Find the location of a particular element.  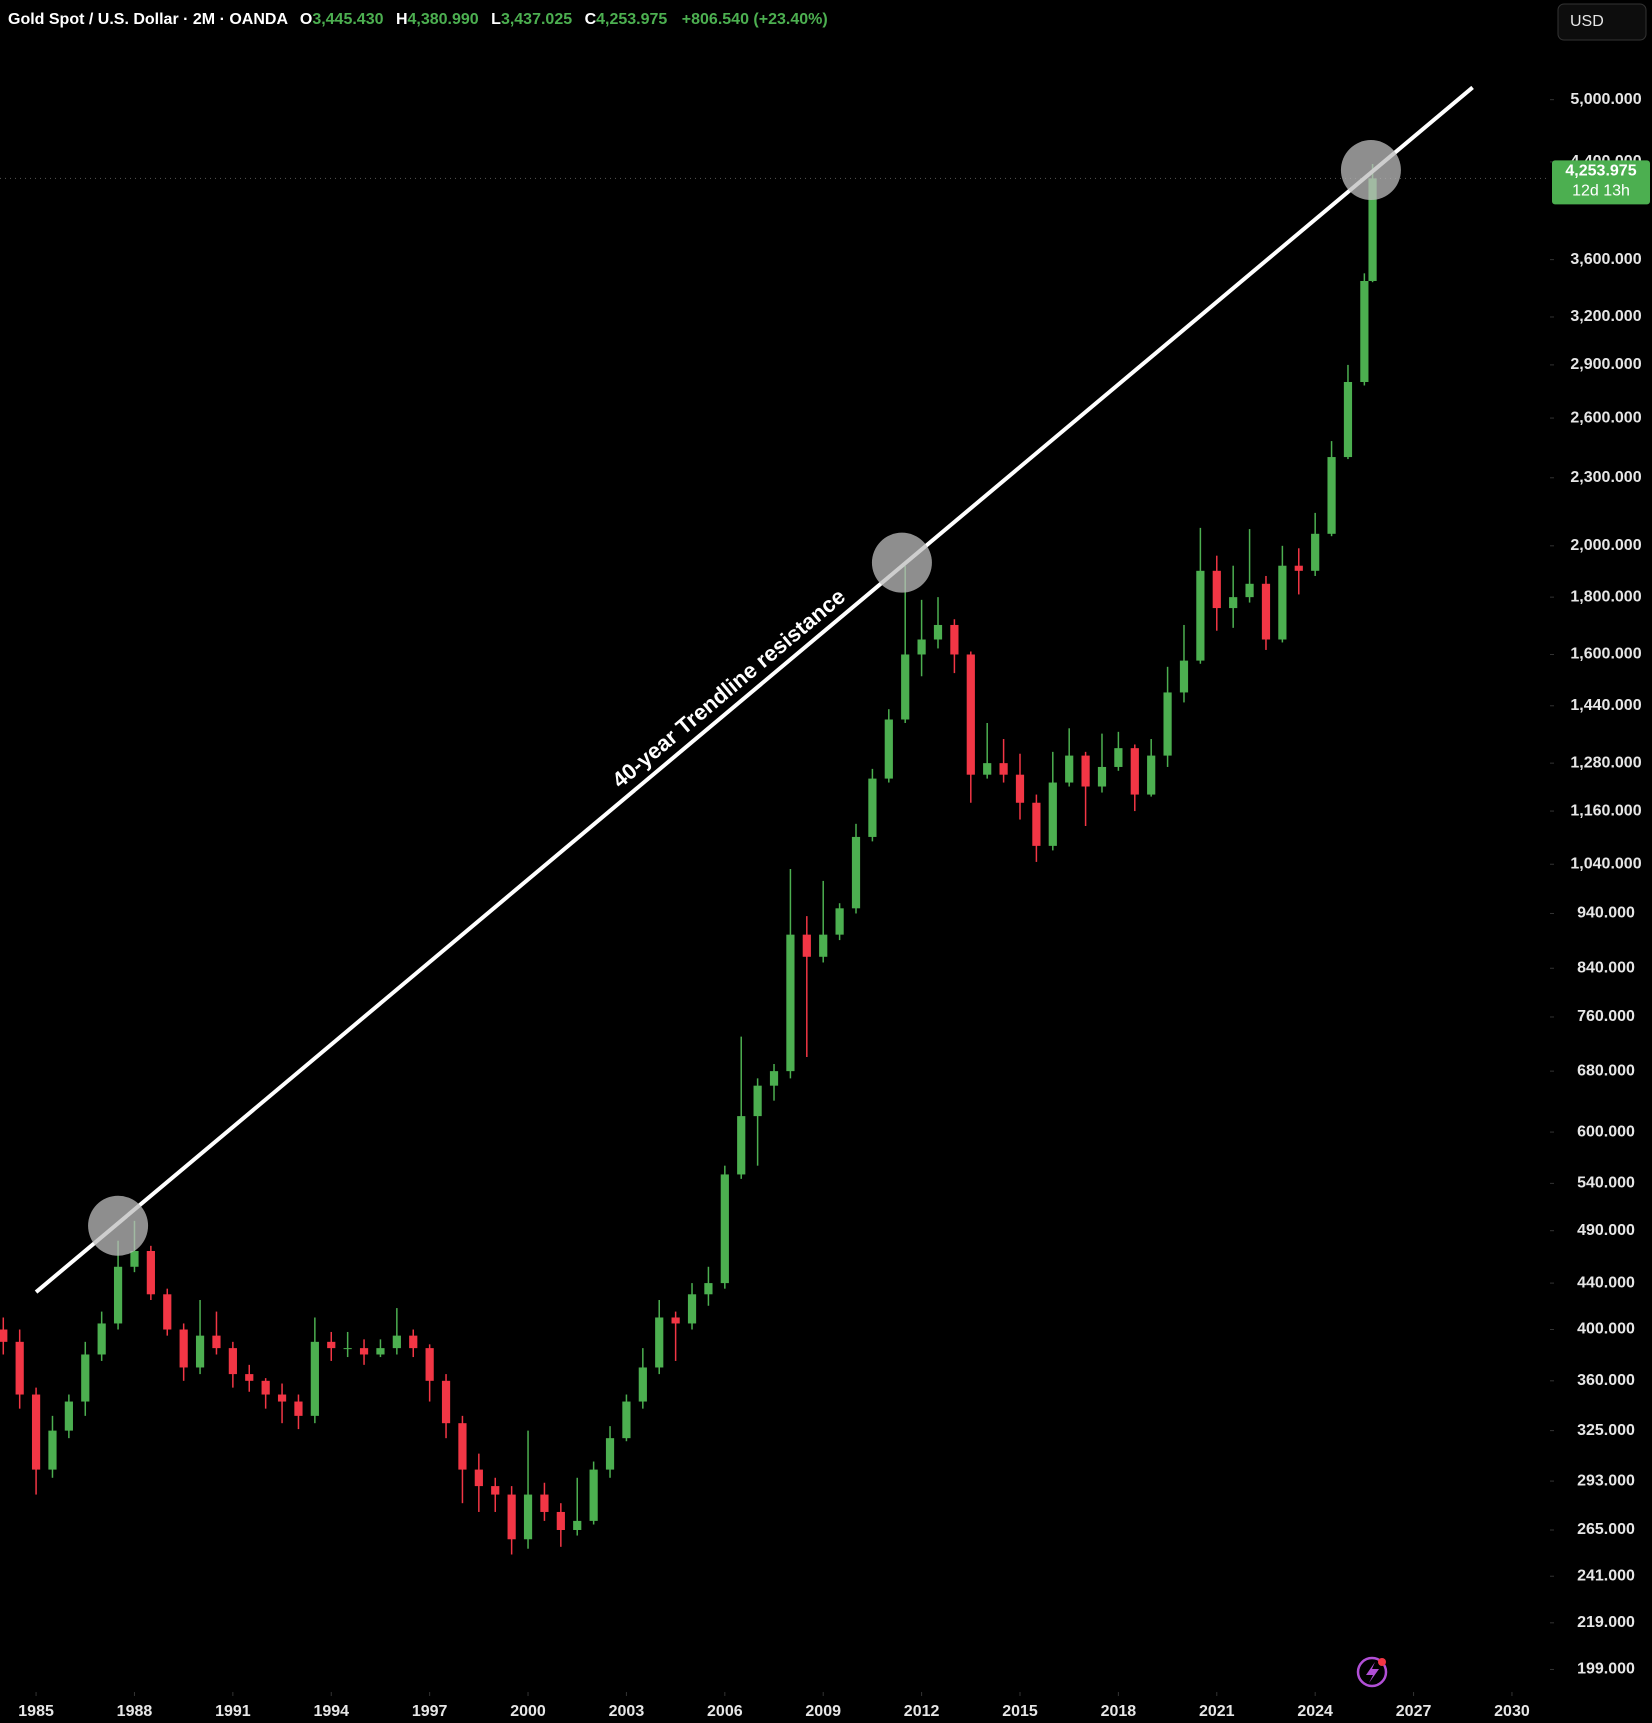

y-tick-label: 1,800.000 is located at coordinates (1605, 596).